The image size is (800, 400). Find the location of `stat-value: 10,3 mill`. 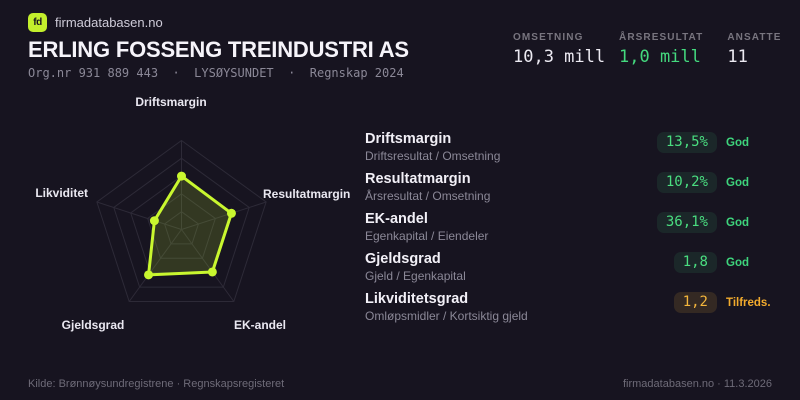

stat-value: 10,3 mill is located at coordinates (559, 57).